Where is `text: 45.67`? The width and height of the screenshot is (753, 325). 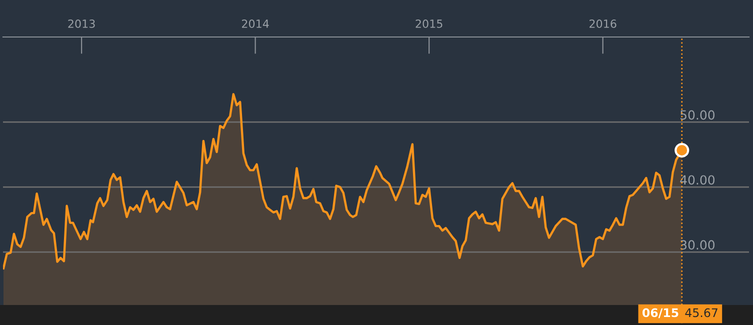 text: 45.67 is located at coordinates (701, 313).